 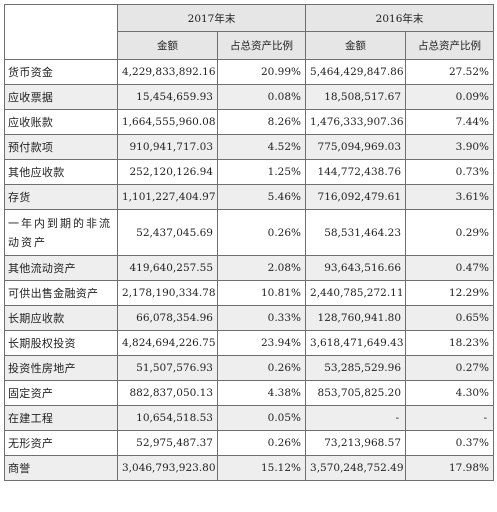 What do you see at coordinates (167, 368) in the screenshot?
I see `amount-2017-cell: 51,507,576.93` at bounding box center [167, 368].